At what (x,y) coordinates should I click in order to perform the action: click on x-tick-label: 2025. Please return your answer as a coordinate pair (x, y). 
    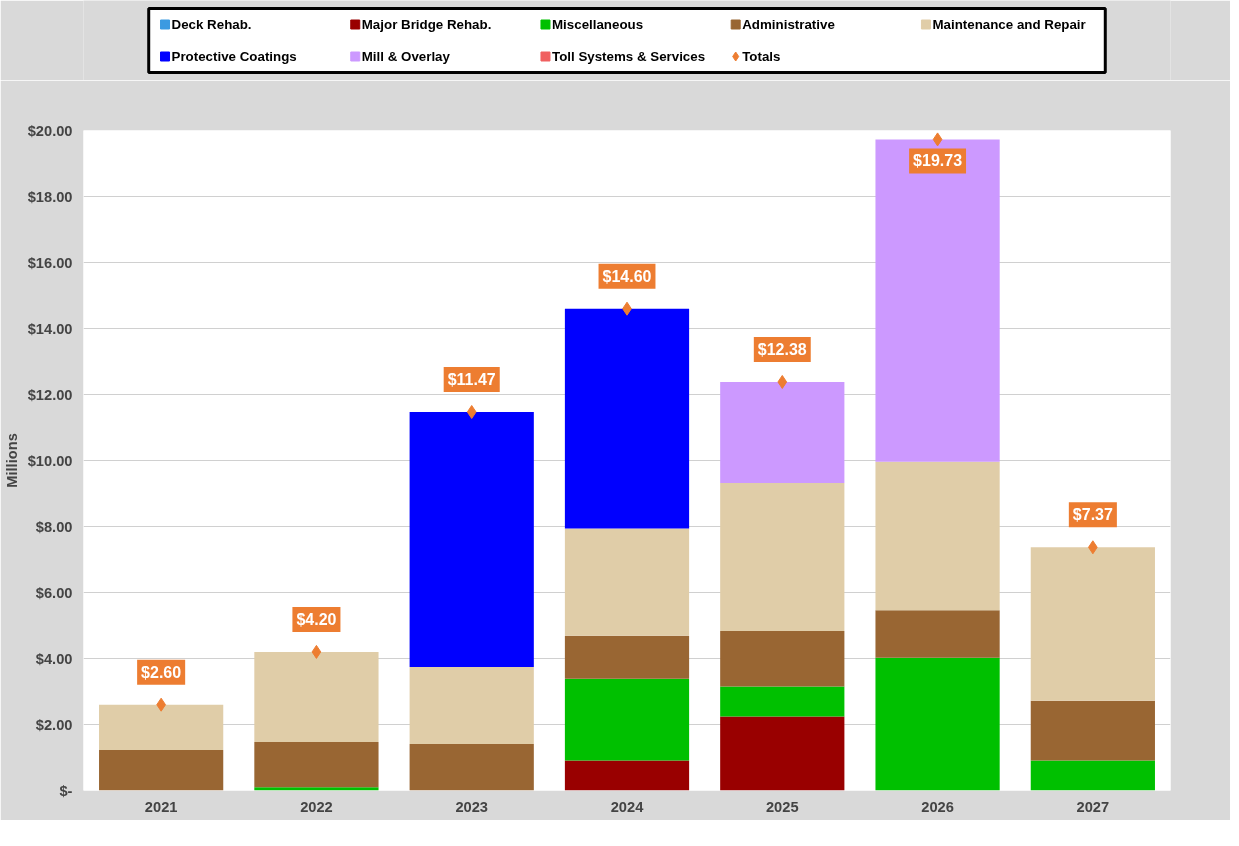
    Looking at the image, I should click on (782, 806).